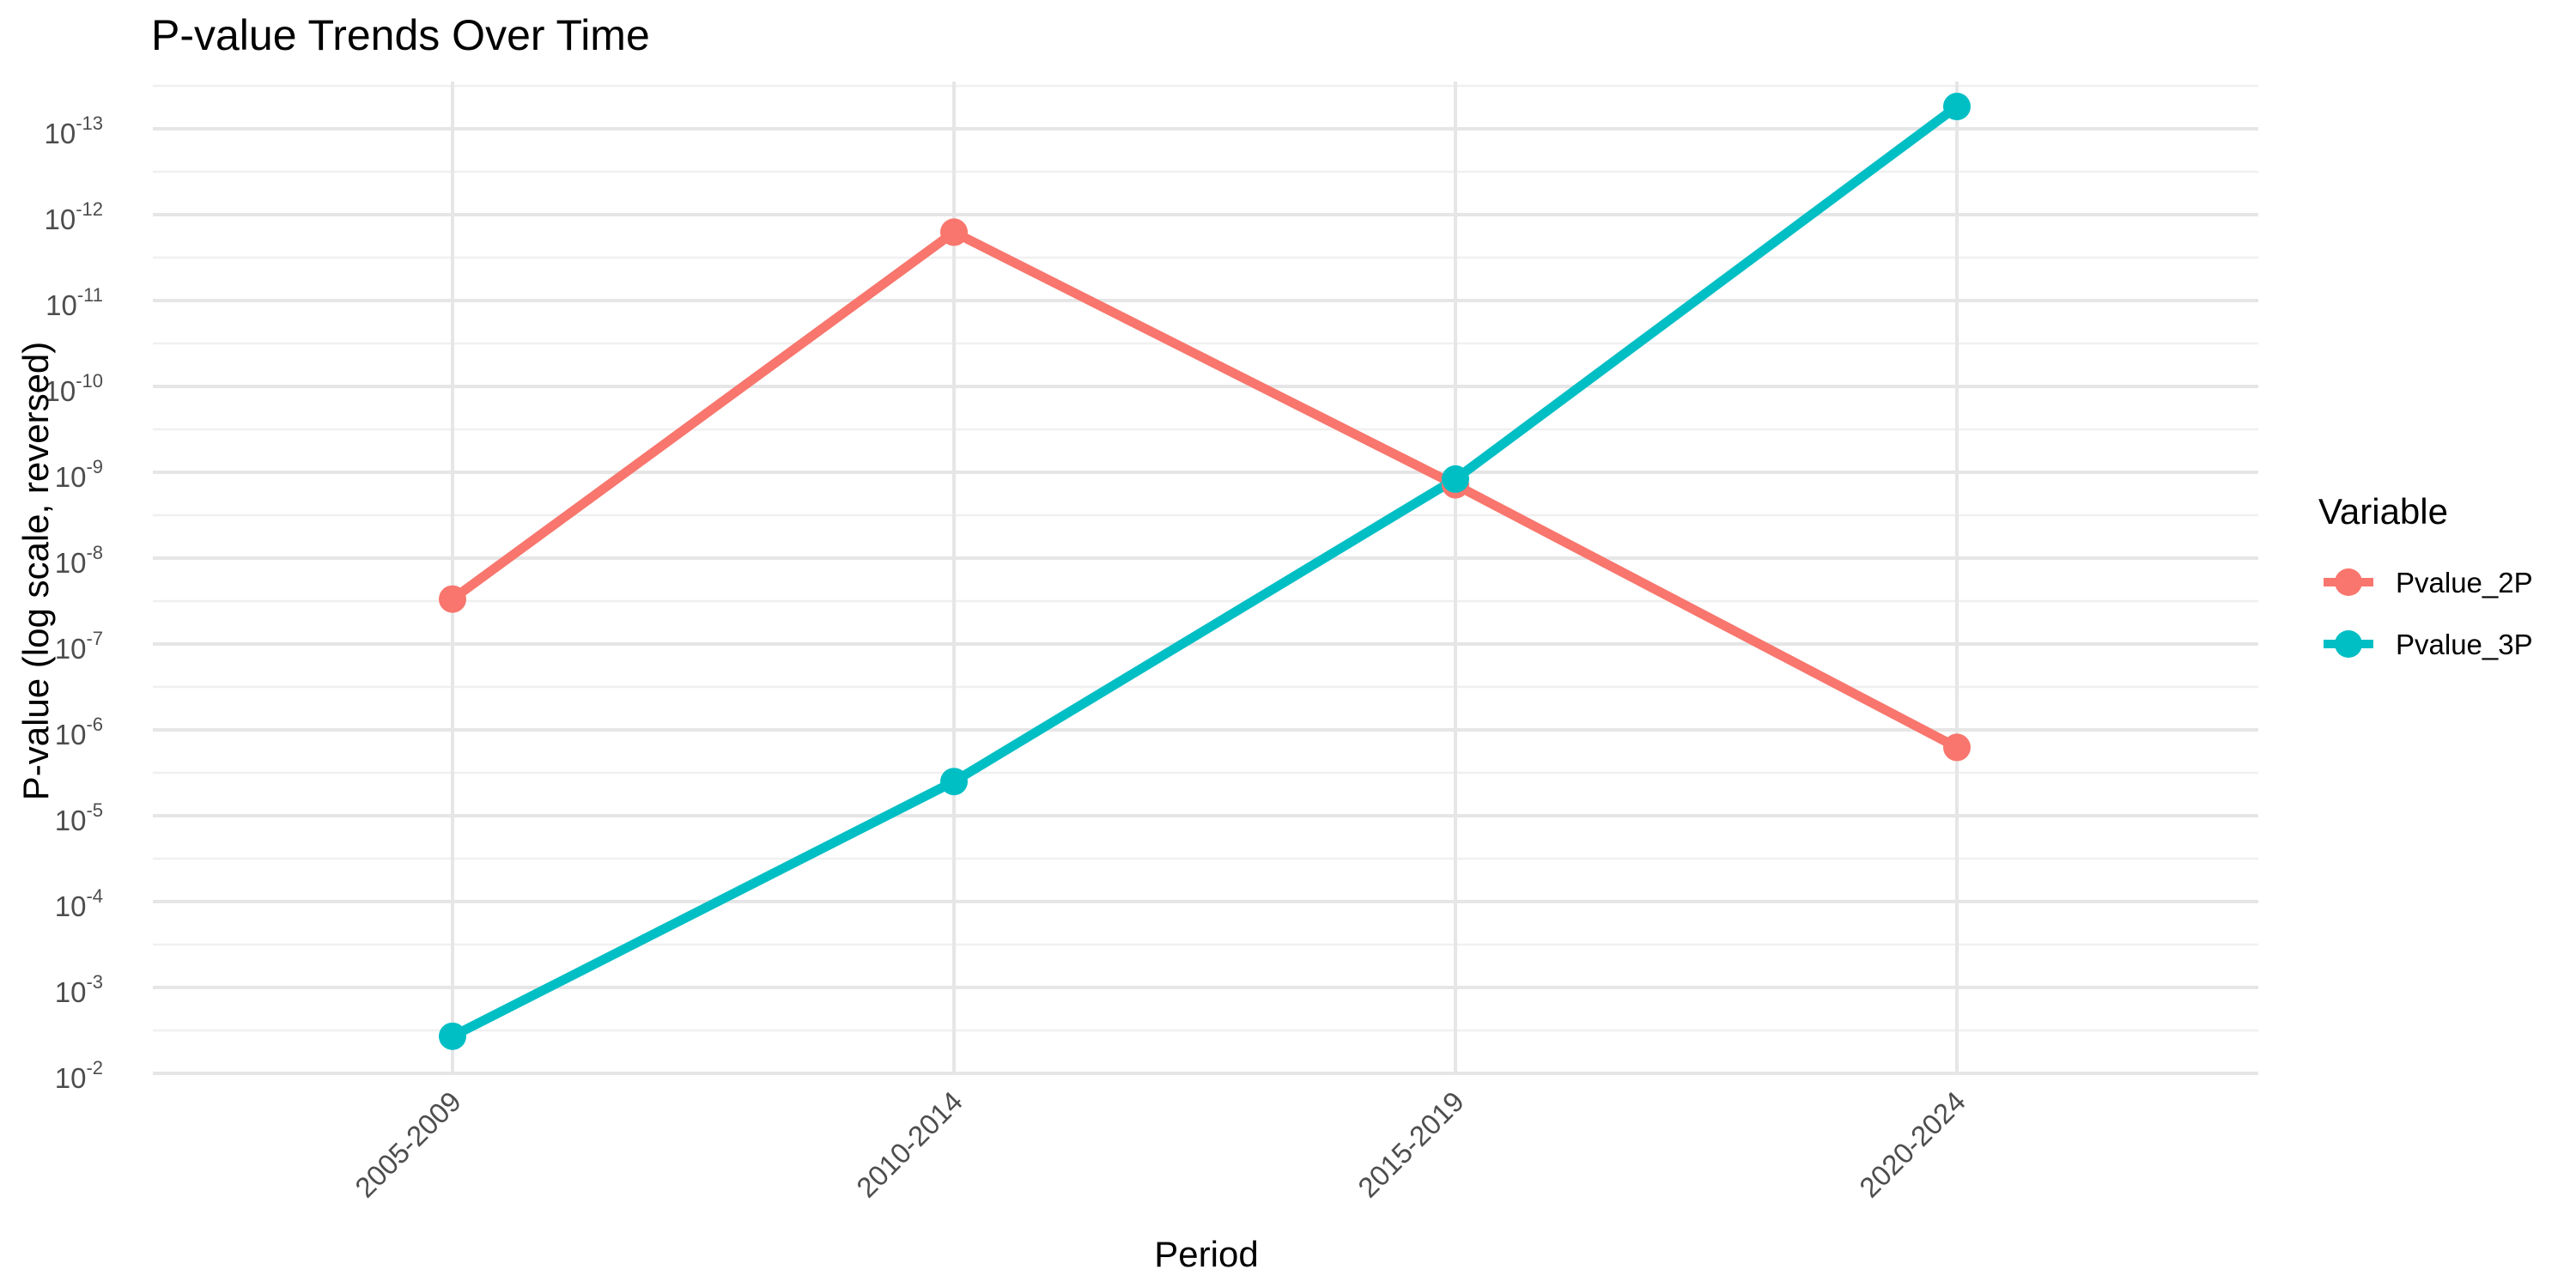 Image resolution: width=2576 pixels, height=1288 pixels. I want to click on y-tick-label: 10⁻², so click(79, 1075).